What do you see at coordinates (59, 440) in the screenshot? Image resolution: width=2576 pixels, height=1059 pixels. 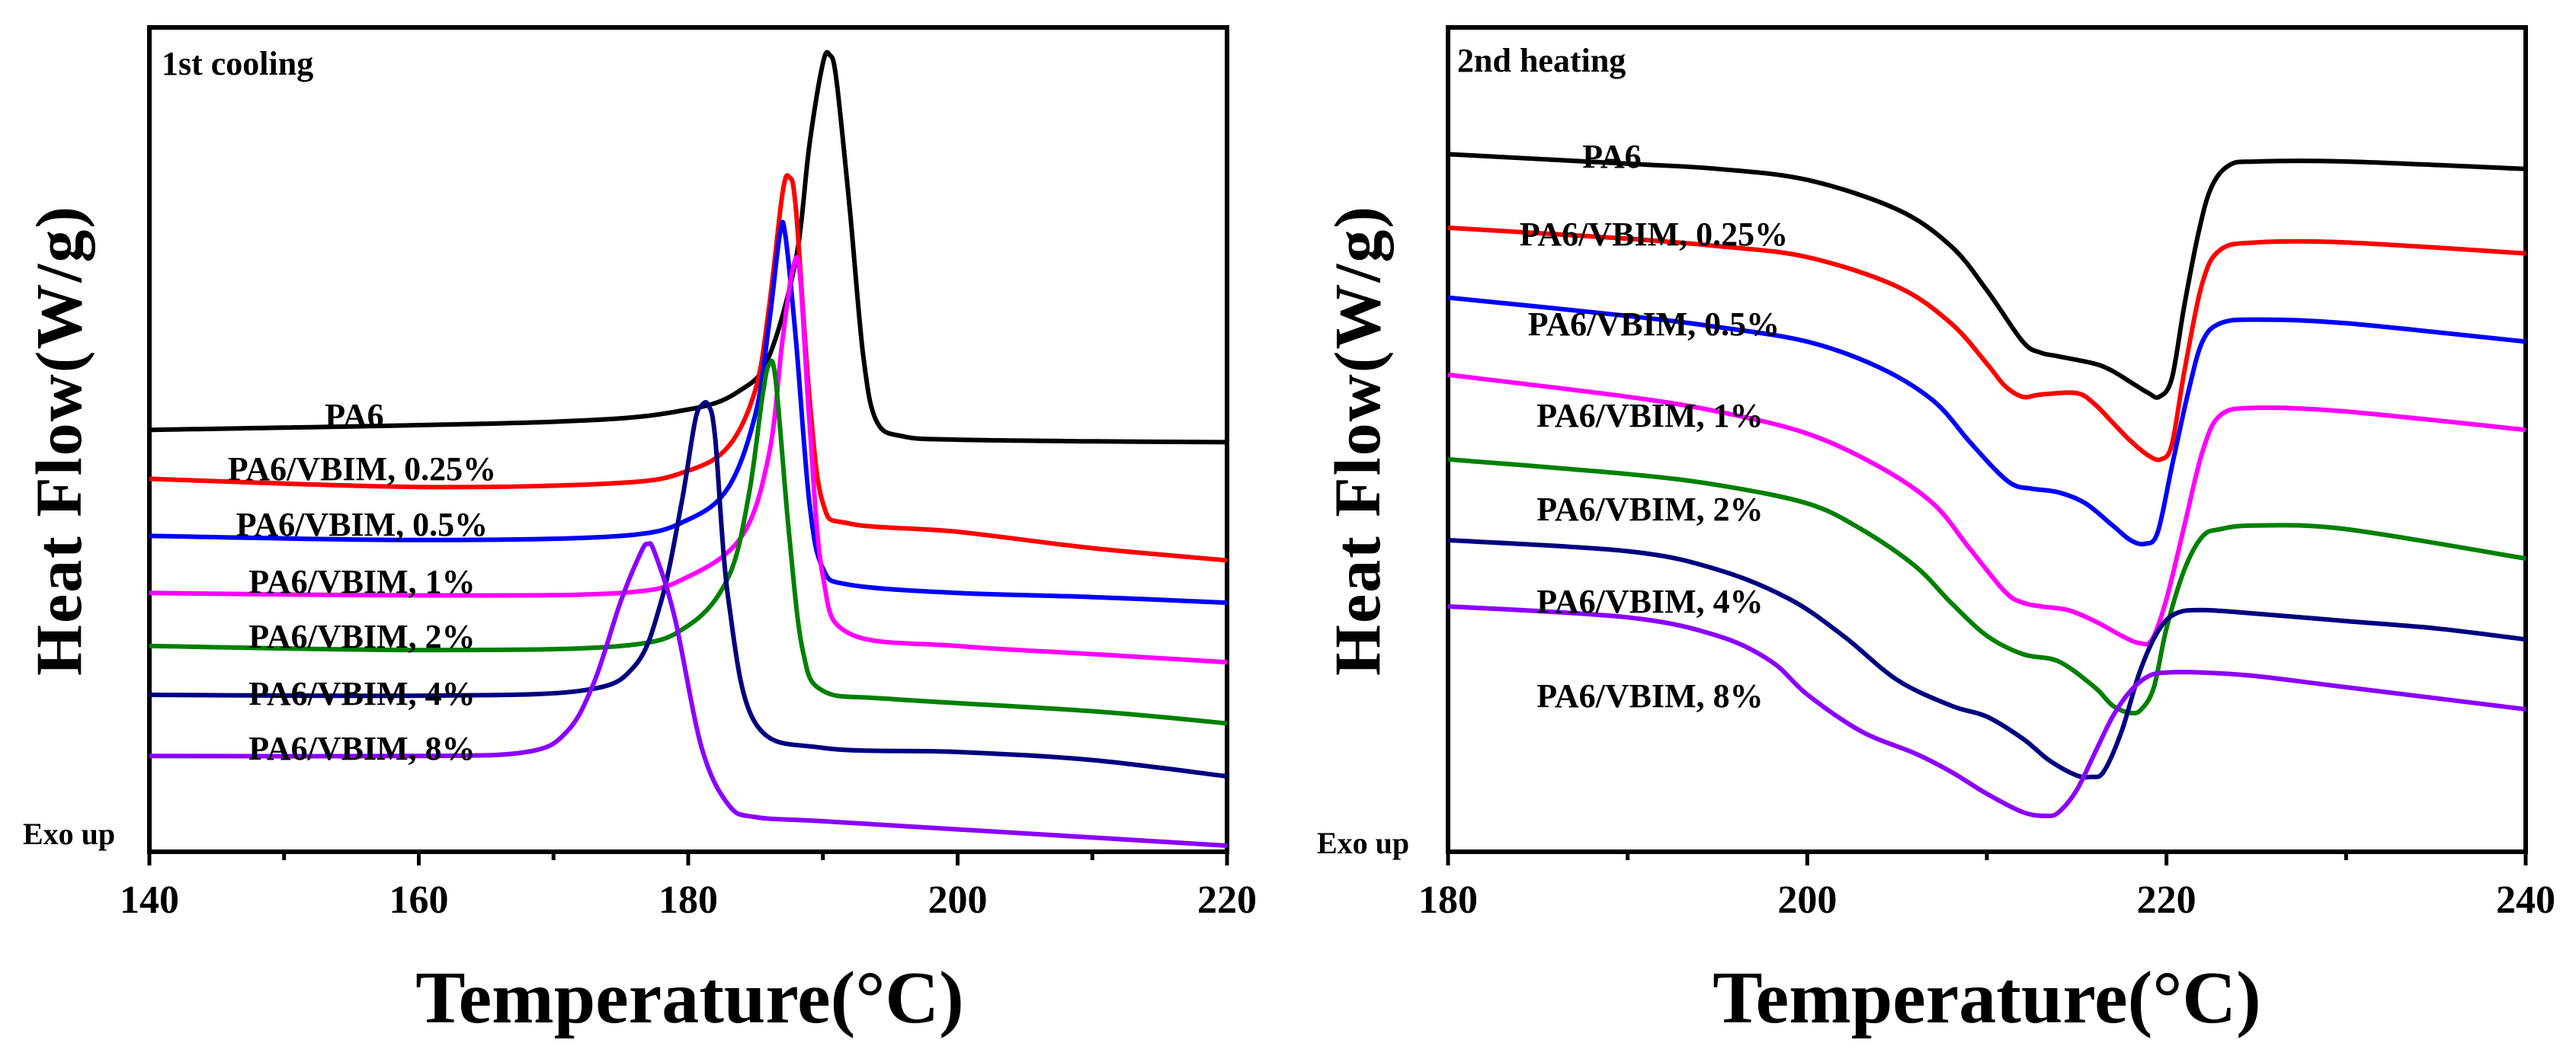 I see `cooling-y-axis-title: Heat Flow(W/g)` at bounding box center [59, 440].